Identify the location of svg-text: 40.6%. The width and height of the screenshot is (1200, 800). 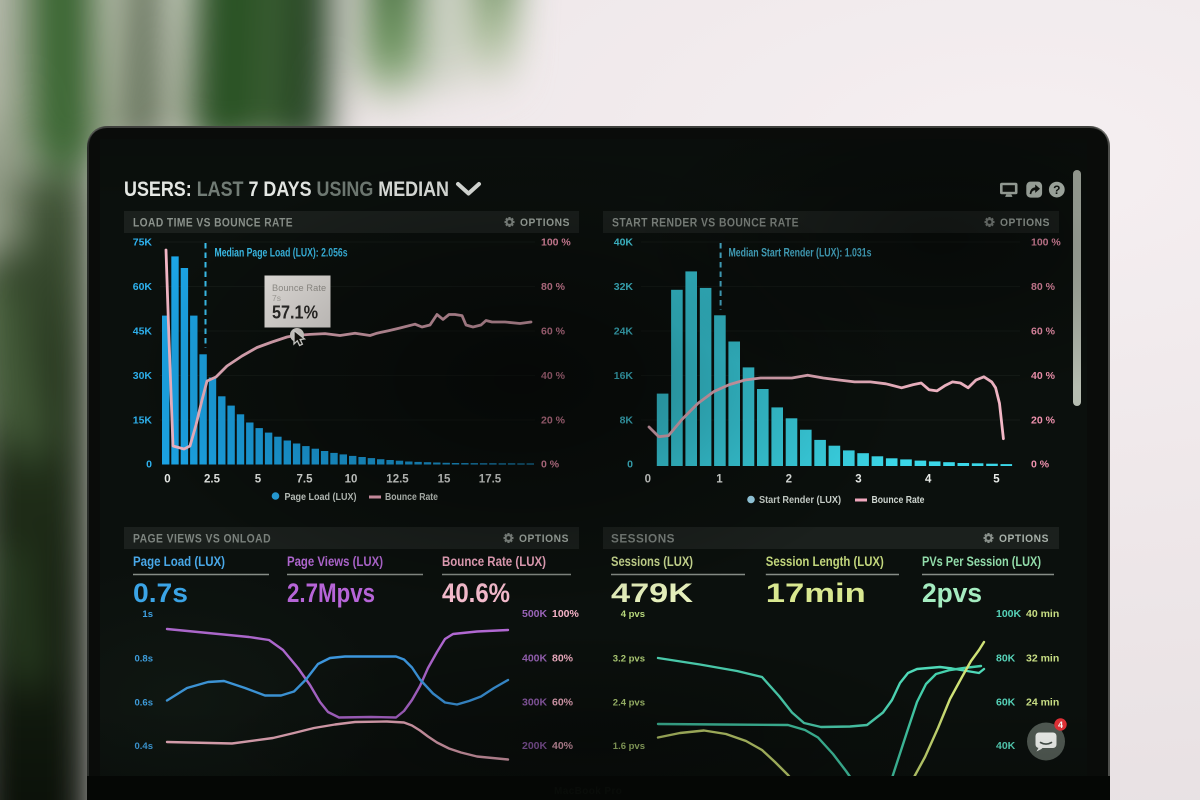
(476, 593).